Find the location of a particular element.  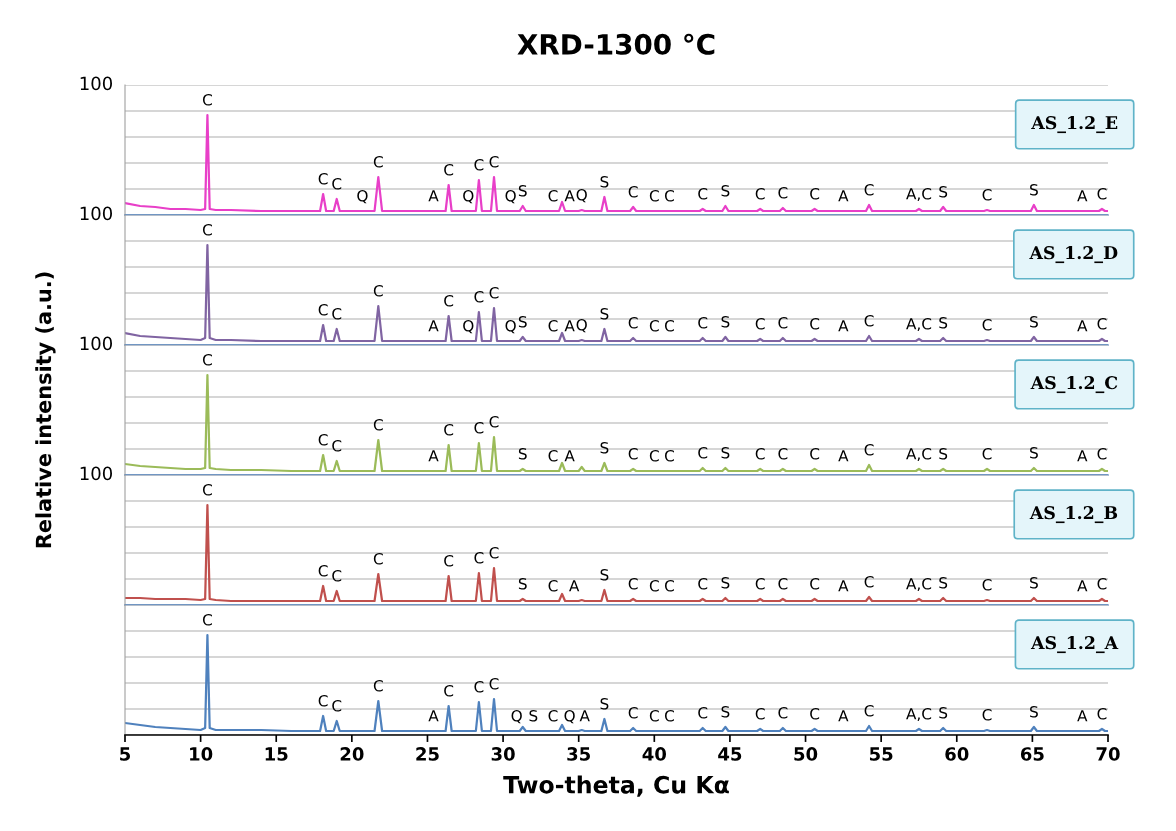

x-tick-label: 15 is located at coordinates (276, 754).